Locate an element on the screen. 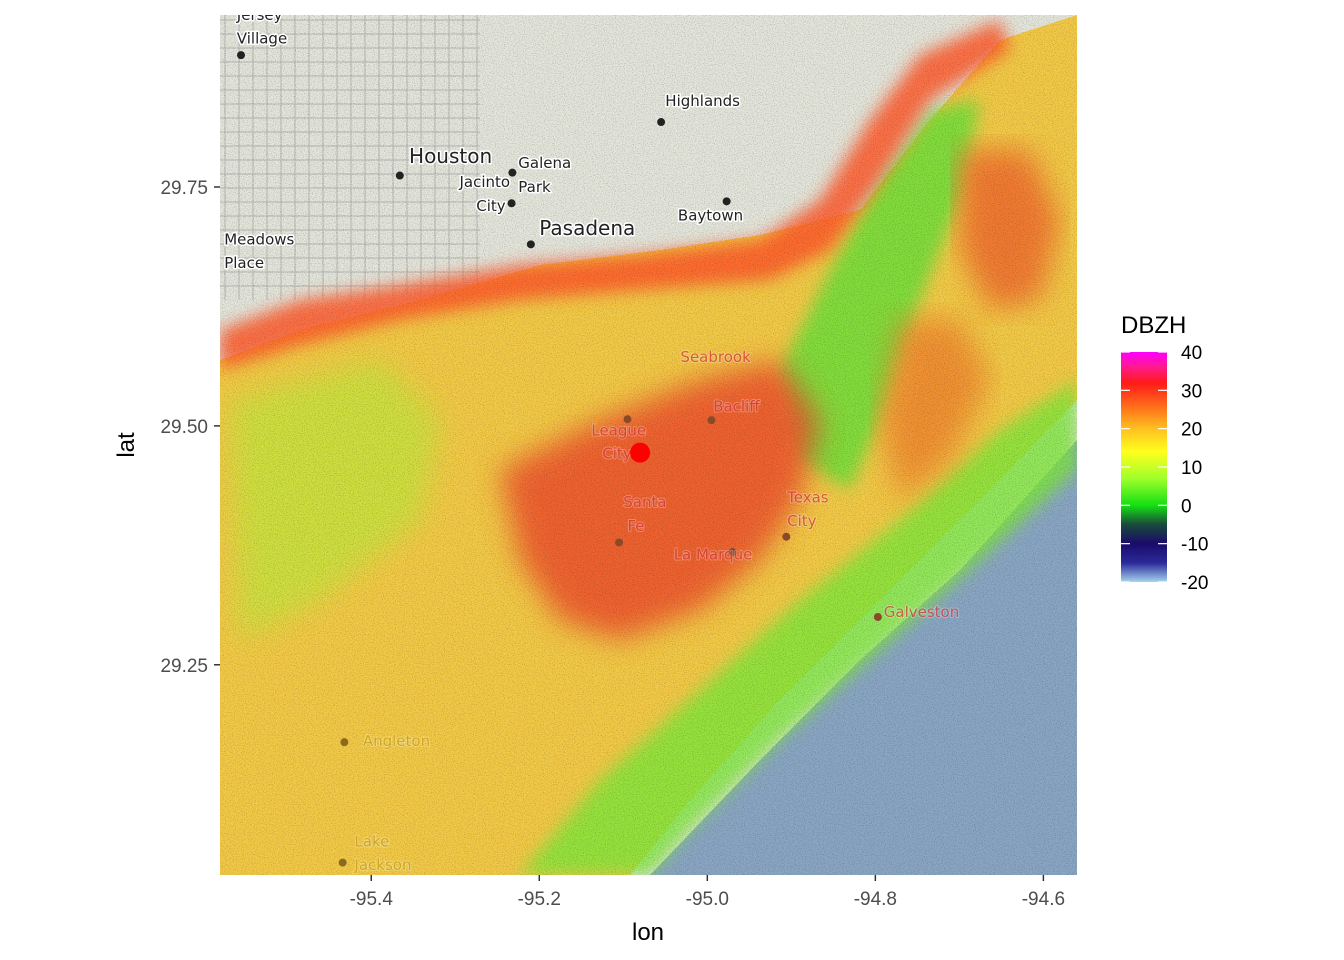 The height and width of the screenshot is (960, 1344). place-label: Seabrook is located at coordinates (715, 357).